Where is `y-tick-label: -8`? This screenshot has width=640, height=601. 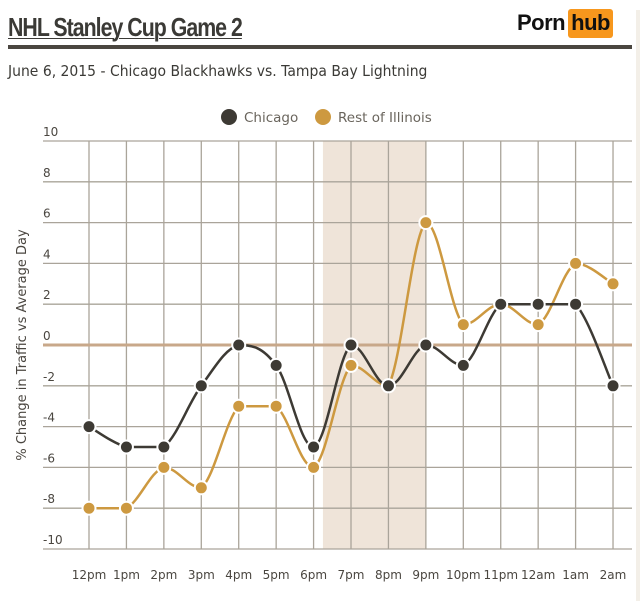
y-tick-label: -8 is located at coordinates (49, 499).